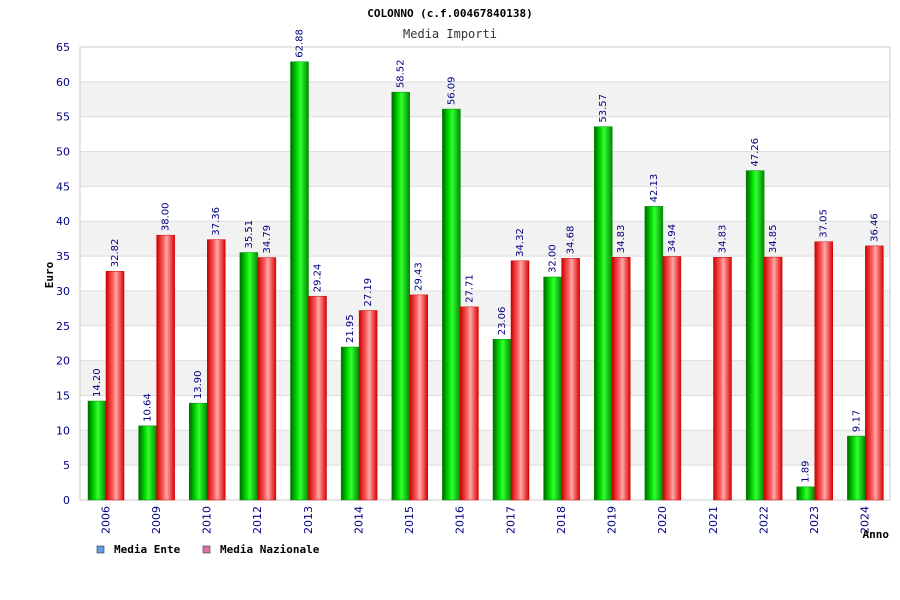  Describe the element at coordinates (368, 292) in the screenshot. I see `value-label: 27.19` at that location.